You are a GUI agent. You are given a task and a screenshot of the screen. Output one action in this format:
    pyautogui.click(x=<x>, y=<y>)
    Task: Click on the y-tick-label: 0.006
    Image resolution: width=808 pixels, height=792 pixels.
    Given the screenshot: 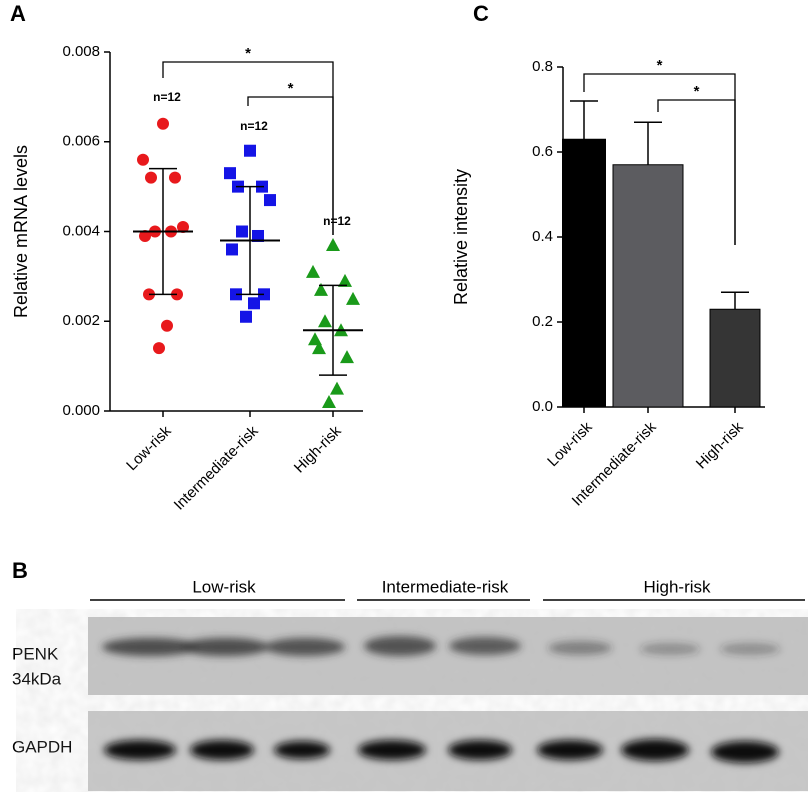 What is the action you would take?
    pyautogui.click(x=81, y=141)
    